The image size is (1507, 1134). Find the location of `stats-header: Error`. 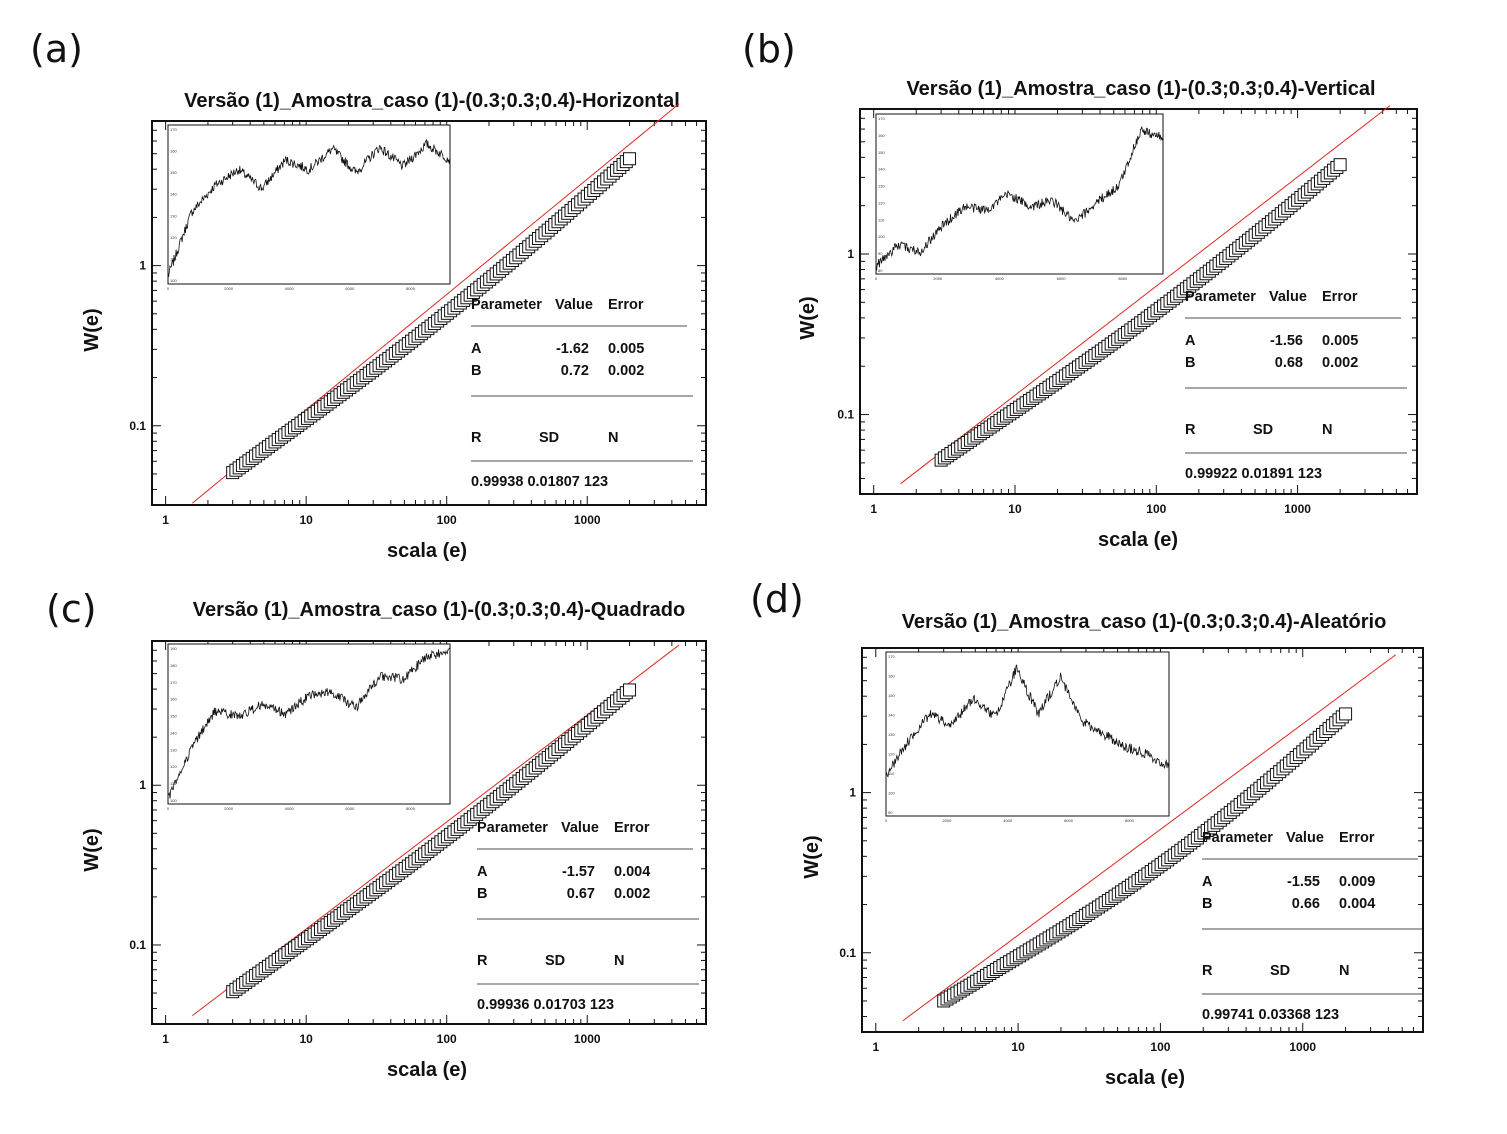

stats-header: Error is located at coordinates (1340, 297).